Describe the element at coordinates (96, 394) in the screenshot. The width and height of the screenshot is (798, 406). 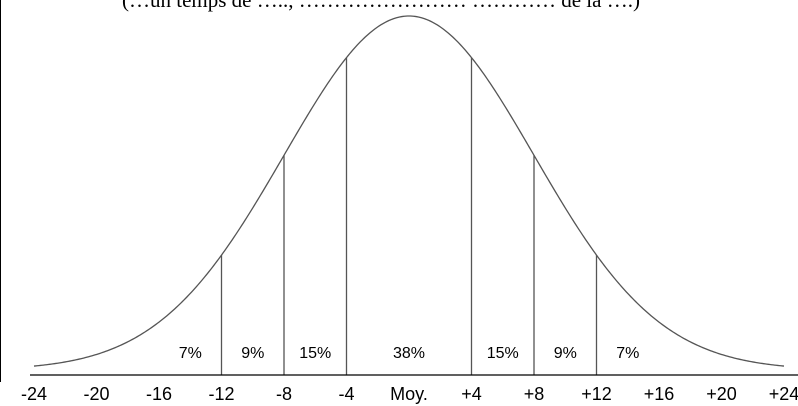
I see `x-tick-label: -20` at that location.